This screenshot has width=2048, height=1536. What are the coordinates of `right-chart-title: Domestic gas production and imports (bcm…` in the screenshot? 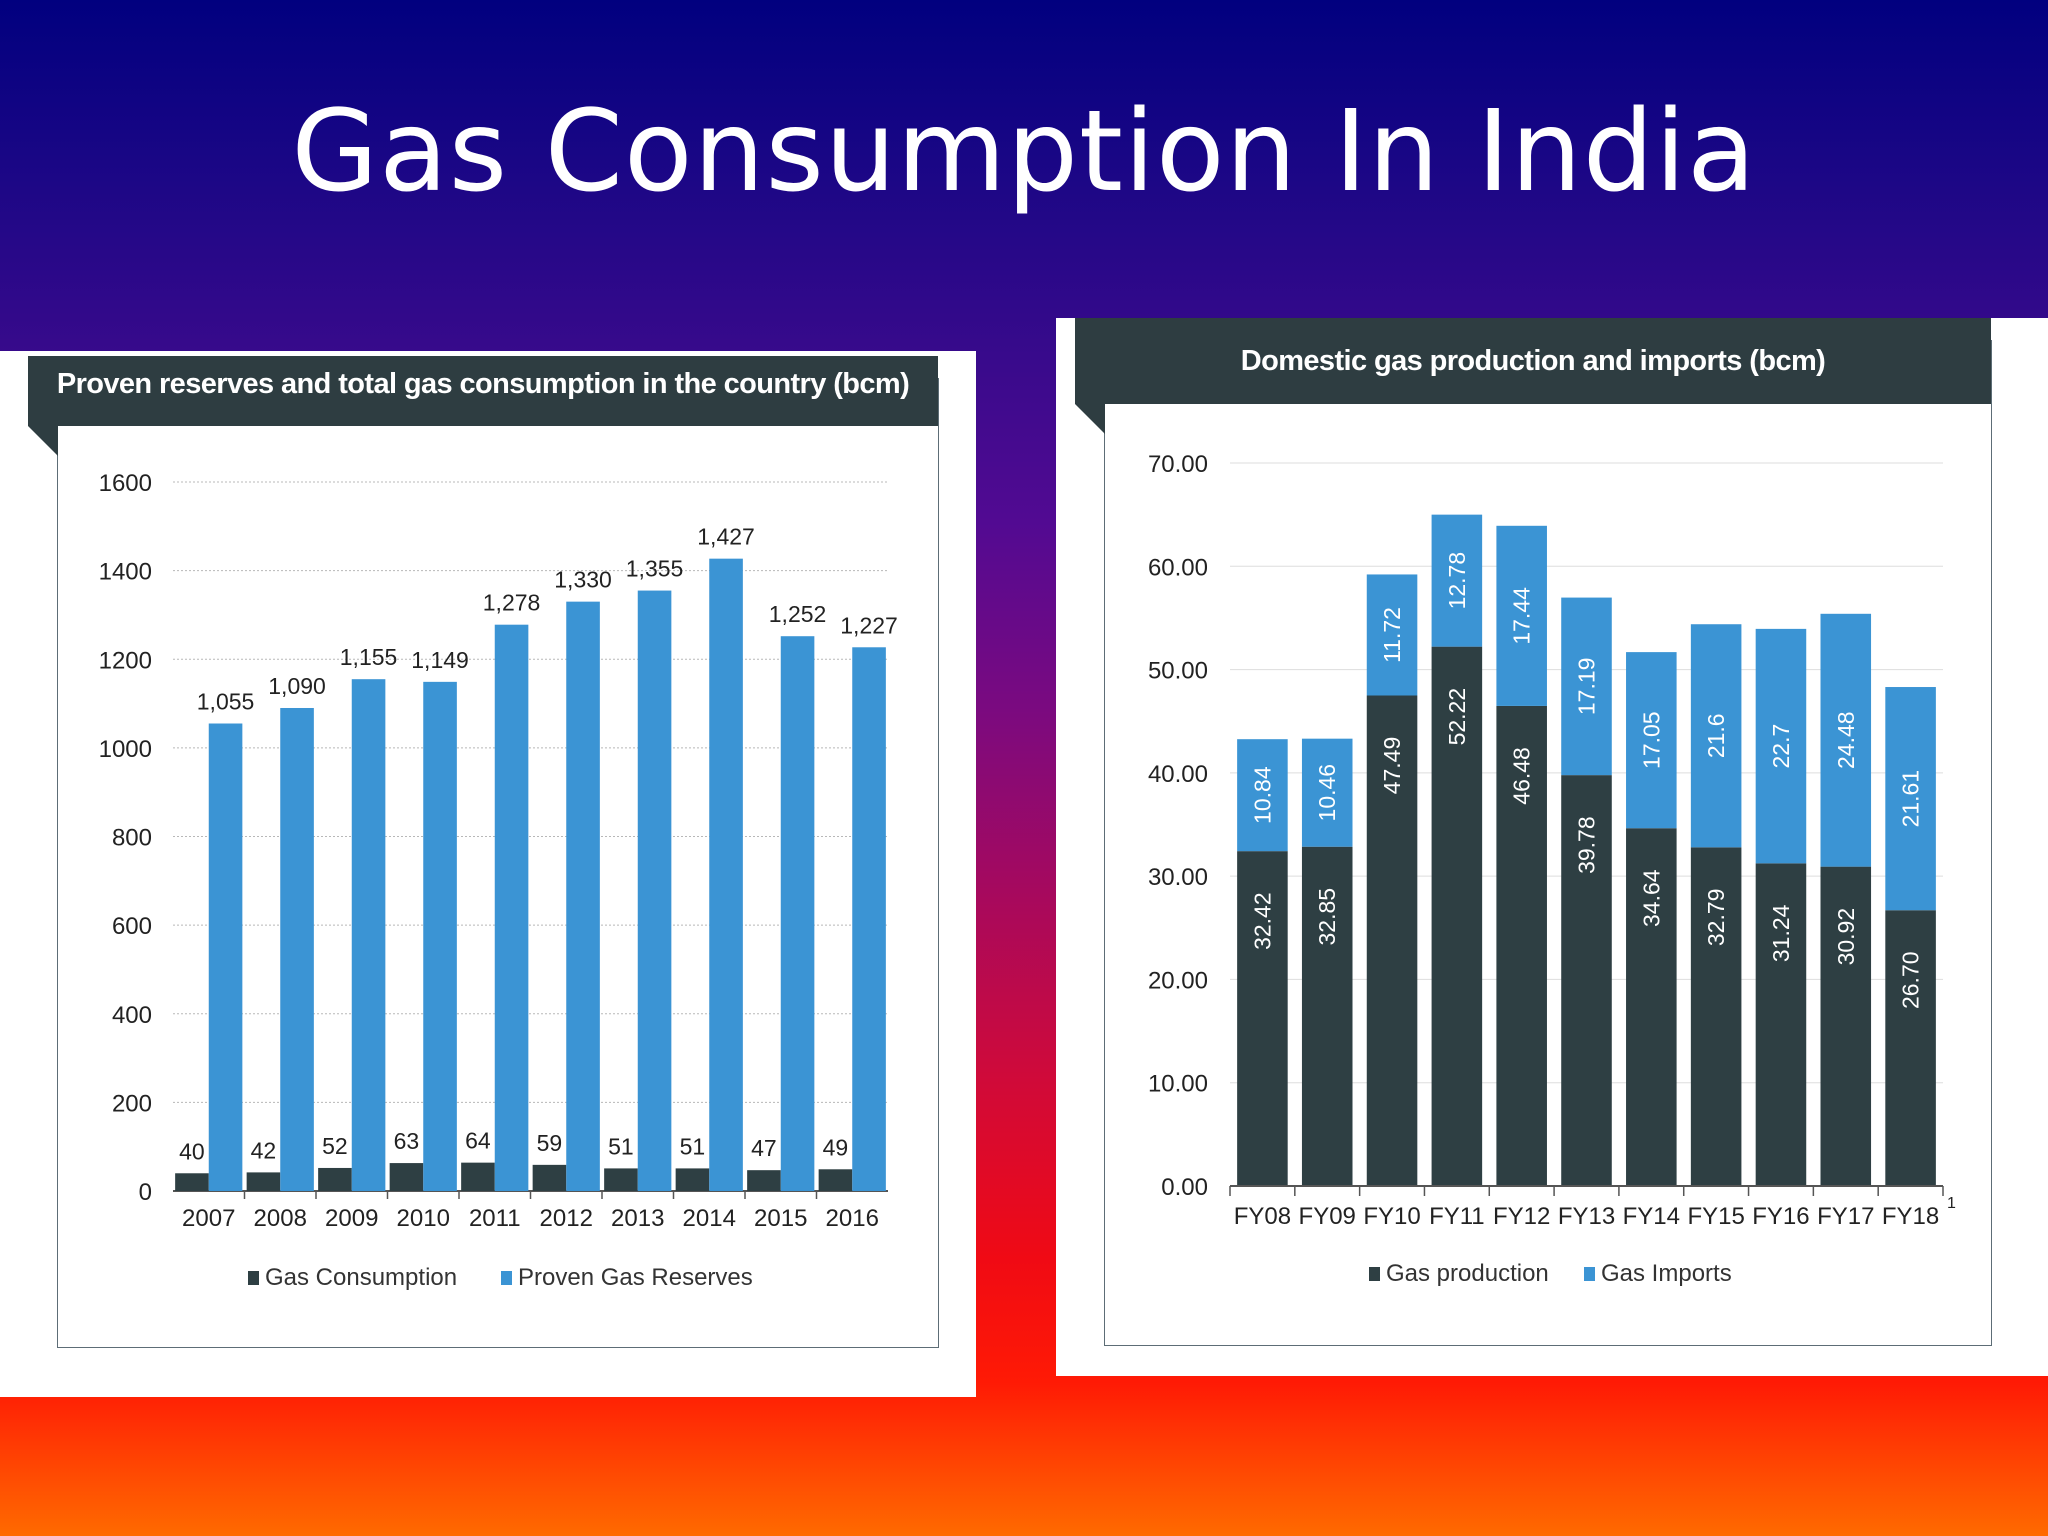 It's located at (1533, 361).